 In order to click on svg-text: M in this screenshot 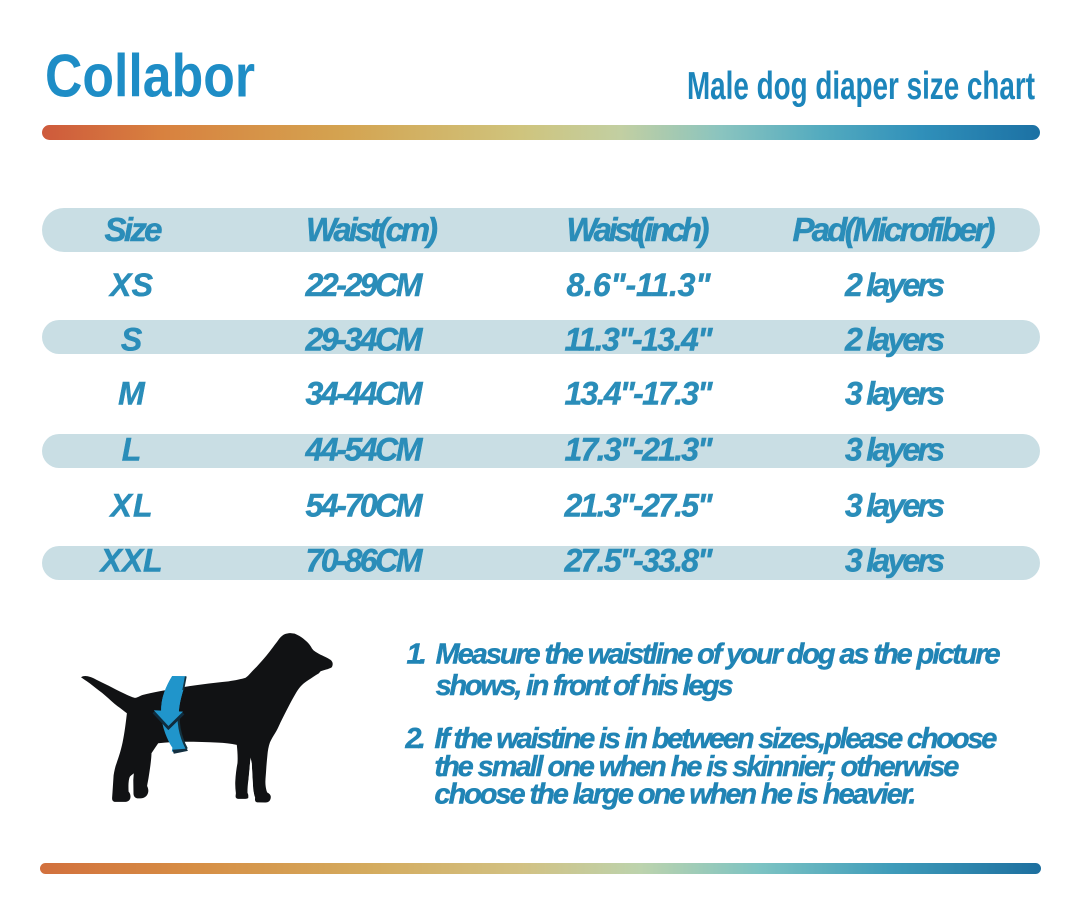, I will do `click(132, 394)`.